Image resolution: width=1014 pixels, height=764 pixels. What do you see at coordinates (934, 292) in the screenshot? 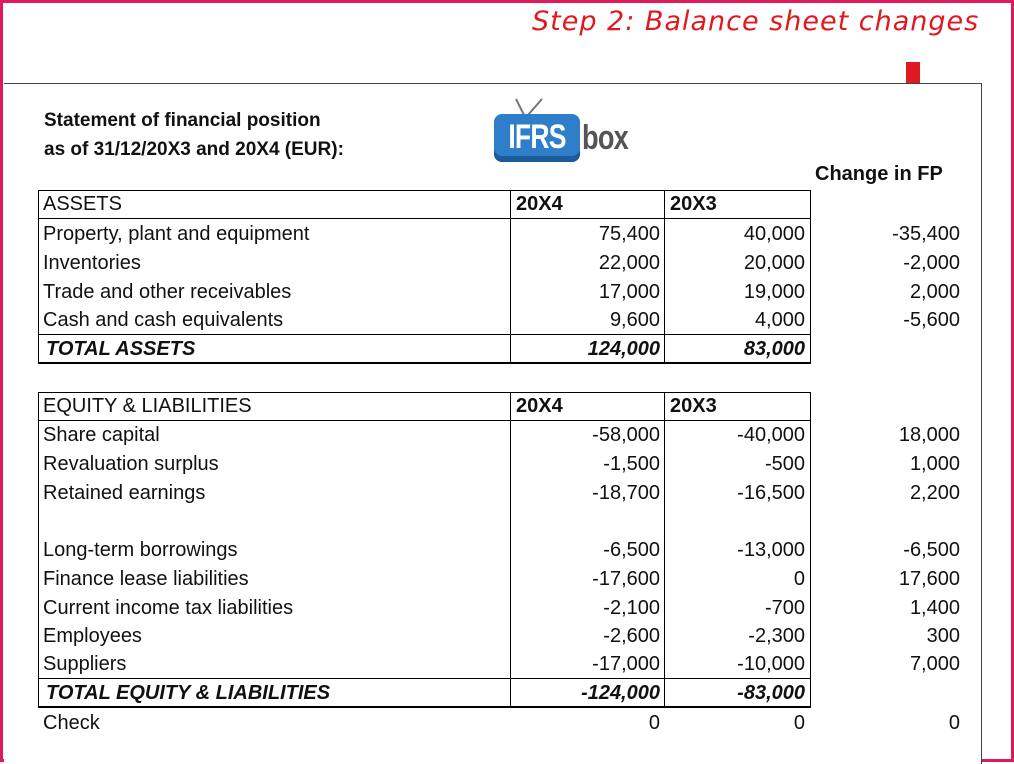
I see `value-change: 2,000` at bounding box center [934, 292].